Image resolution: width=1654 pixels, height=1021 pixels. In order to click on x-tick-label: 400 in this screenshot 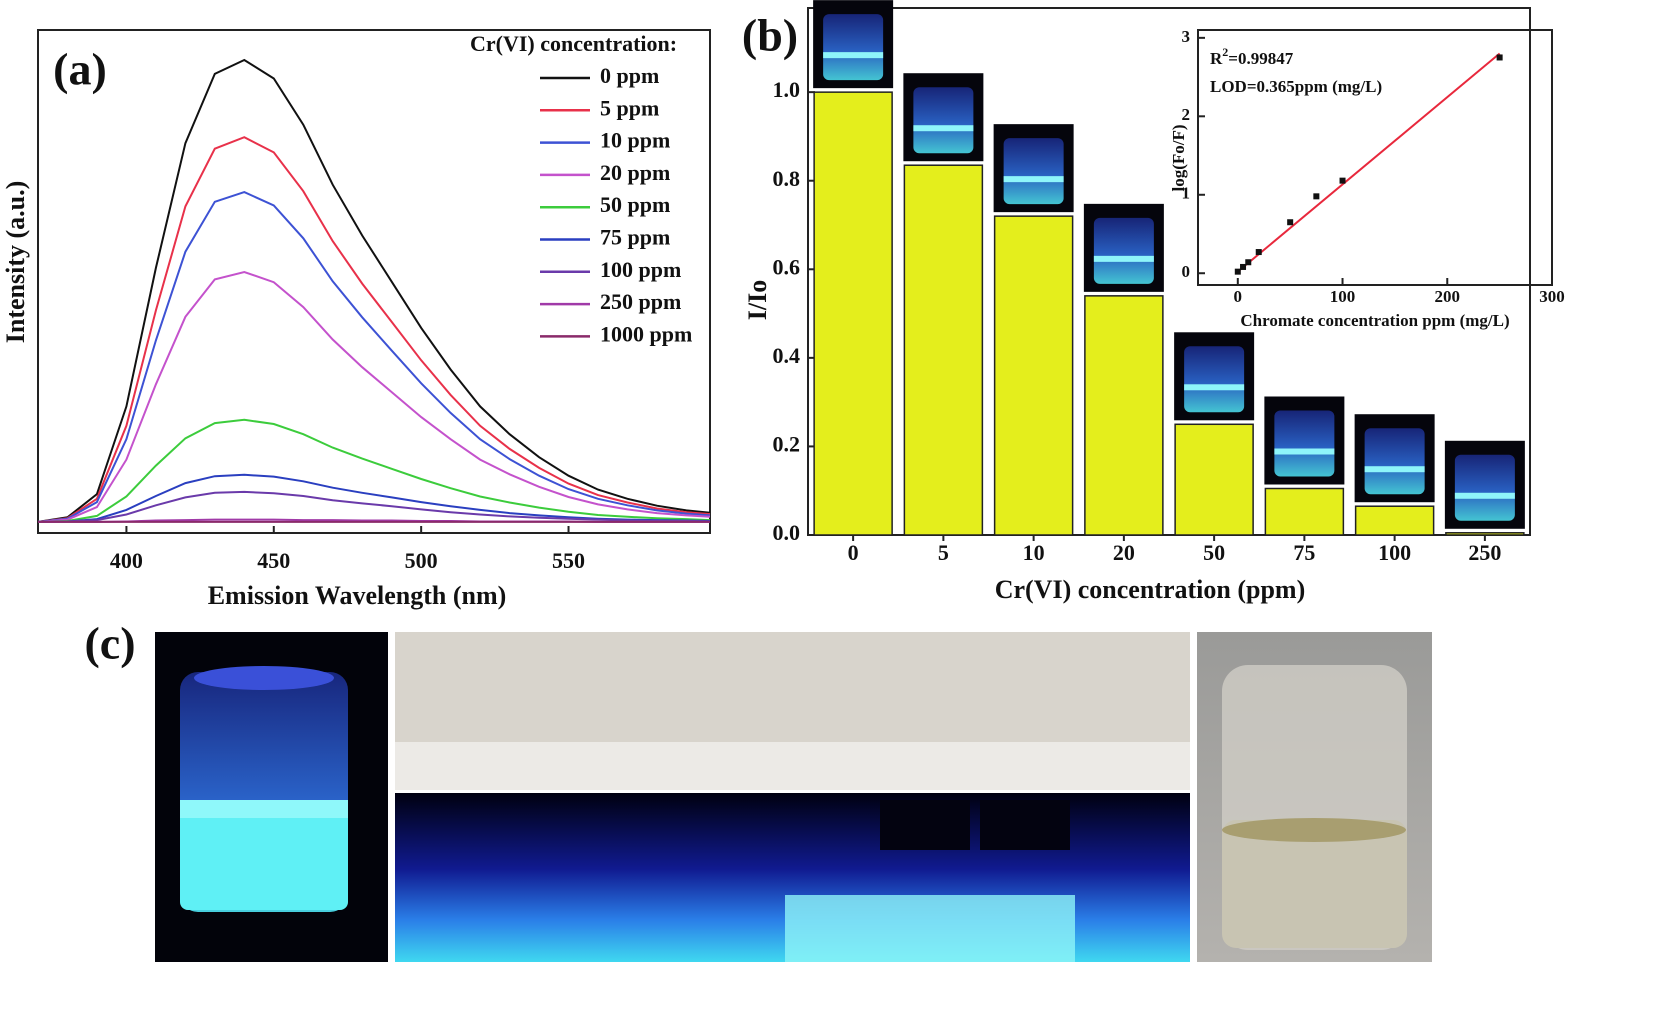, I will do `click(126, 560)`.